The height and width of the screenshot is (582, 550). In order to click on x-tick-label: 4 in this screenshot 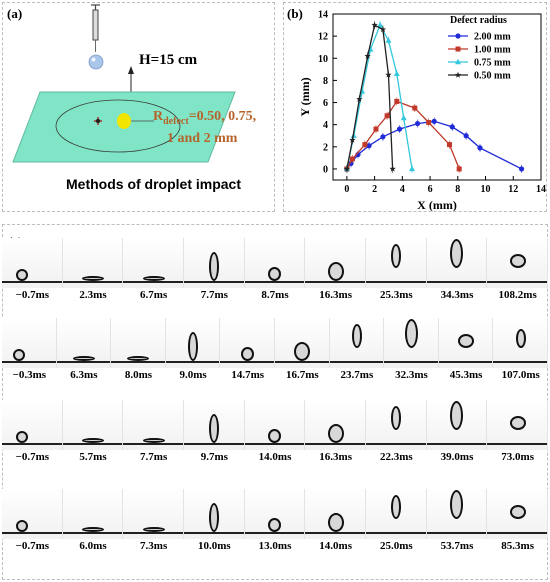, I will do `click(402, 189)`.